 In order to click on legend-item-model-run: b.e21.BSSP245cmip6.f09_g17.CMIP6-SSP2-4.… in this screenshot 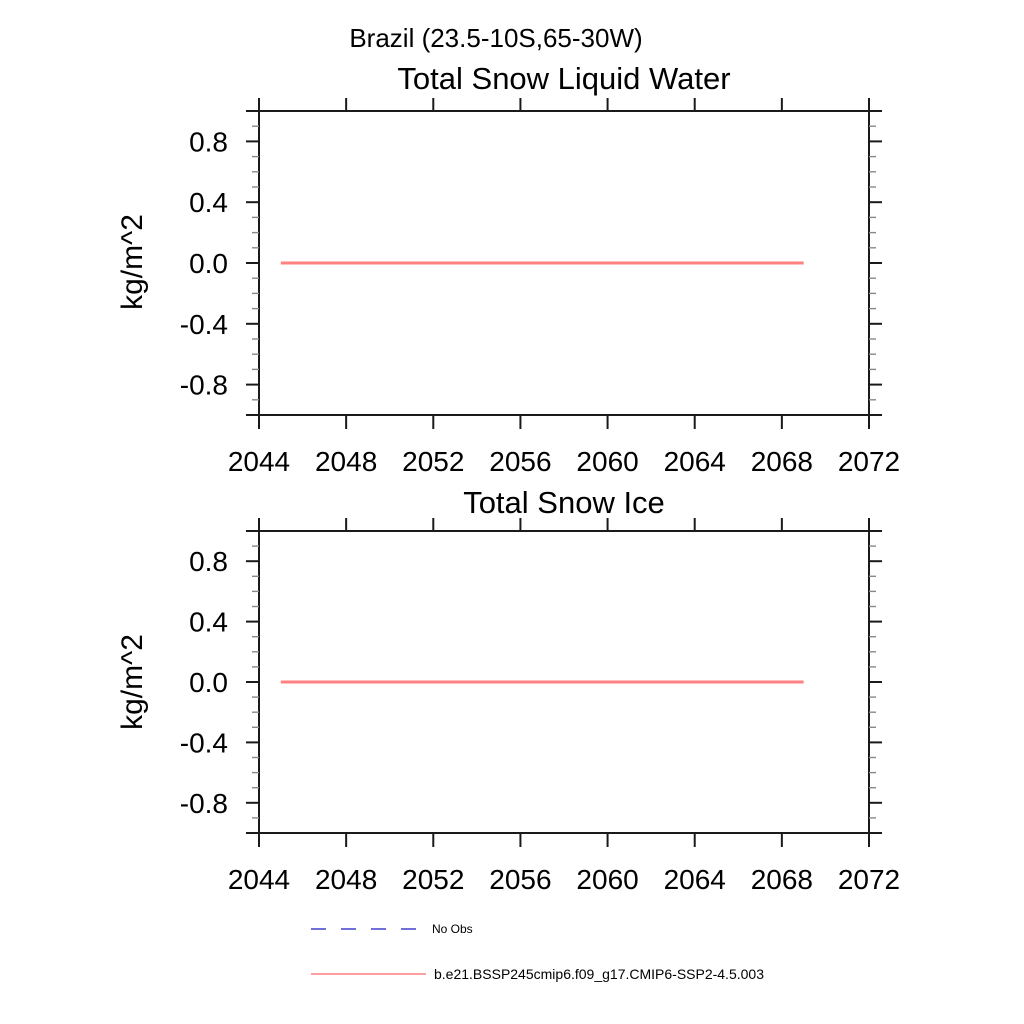, I will do `click(536, 974)`.